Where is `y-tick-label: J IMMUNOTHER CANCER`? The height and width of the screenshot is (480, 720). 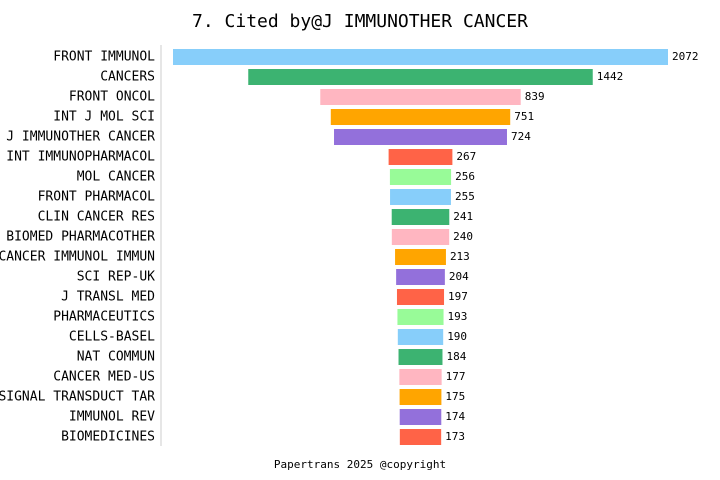
y-tick-label: J IMMUNOTHER CANCER is located at coordinates (80, 137).